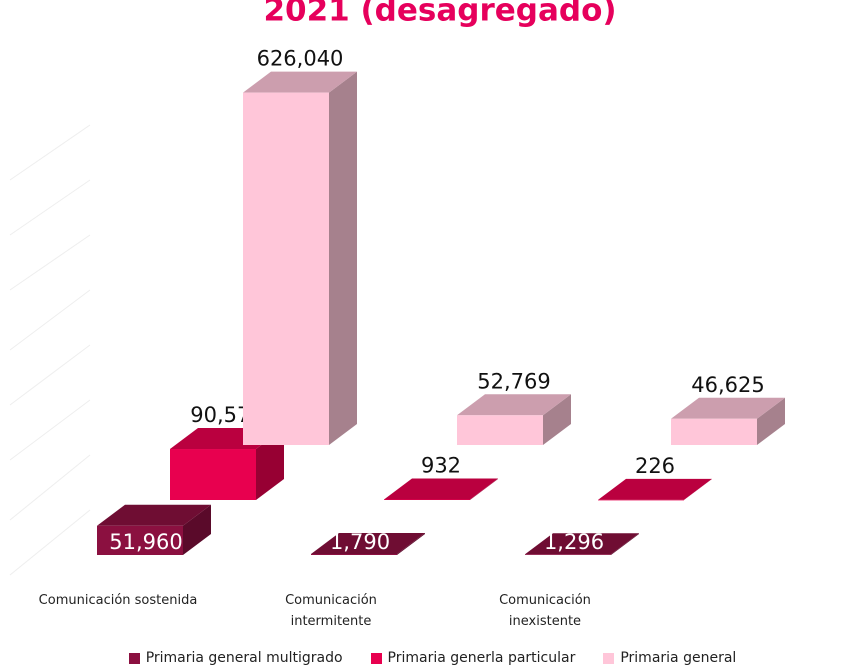  Describe the element at coordinates (513, 381) in the screenshot. I see `value-label: 52,769` at that location.